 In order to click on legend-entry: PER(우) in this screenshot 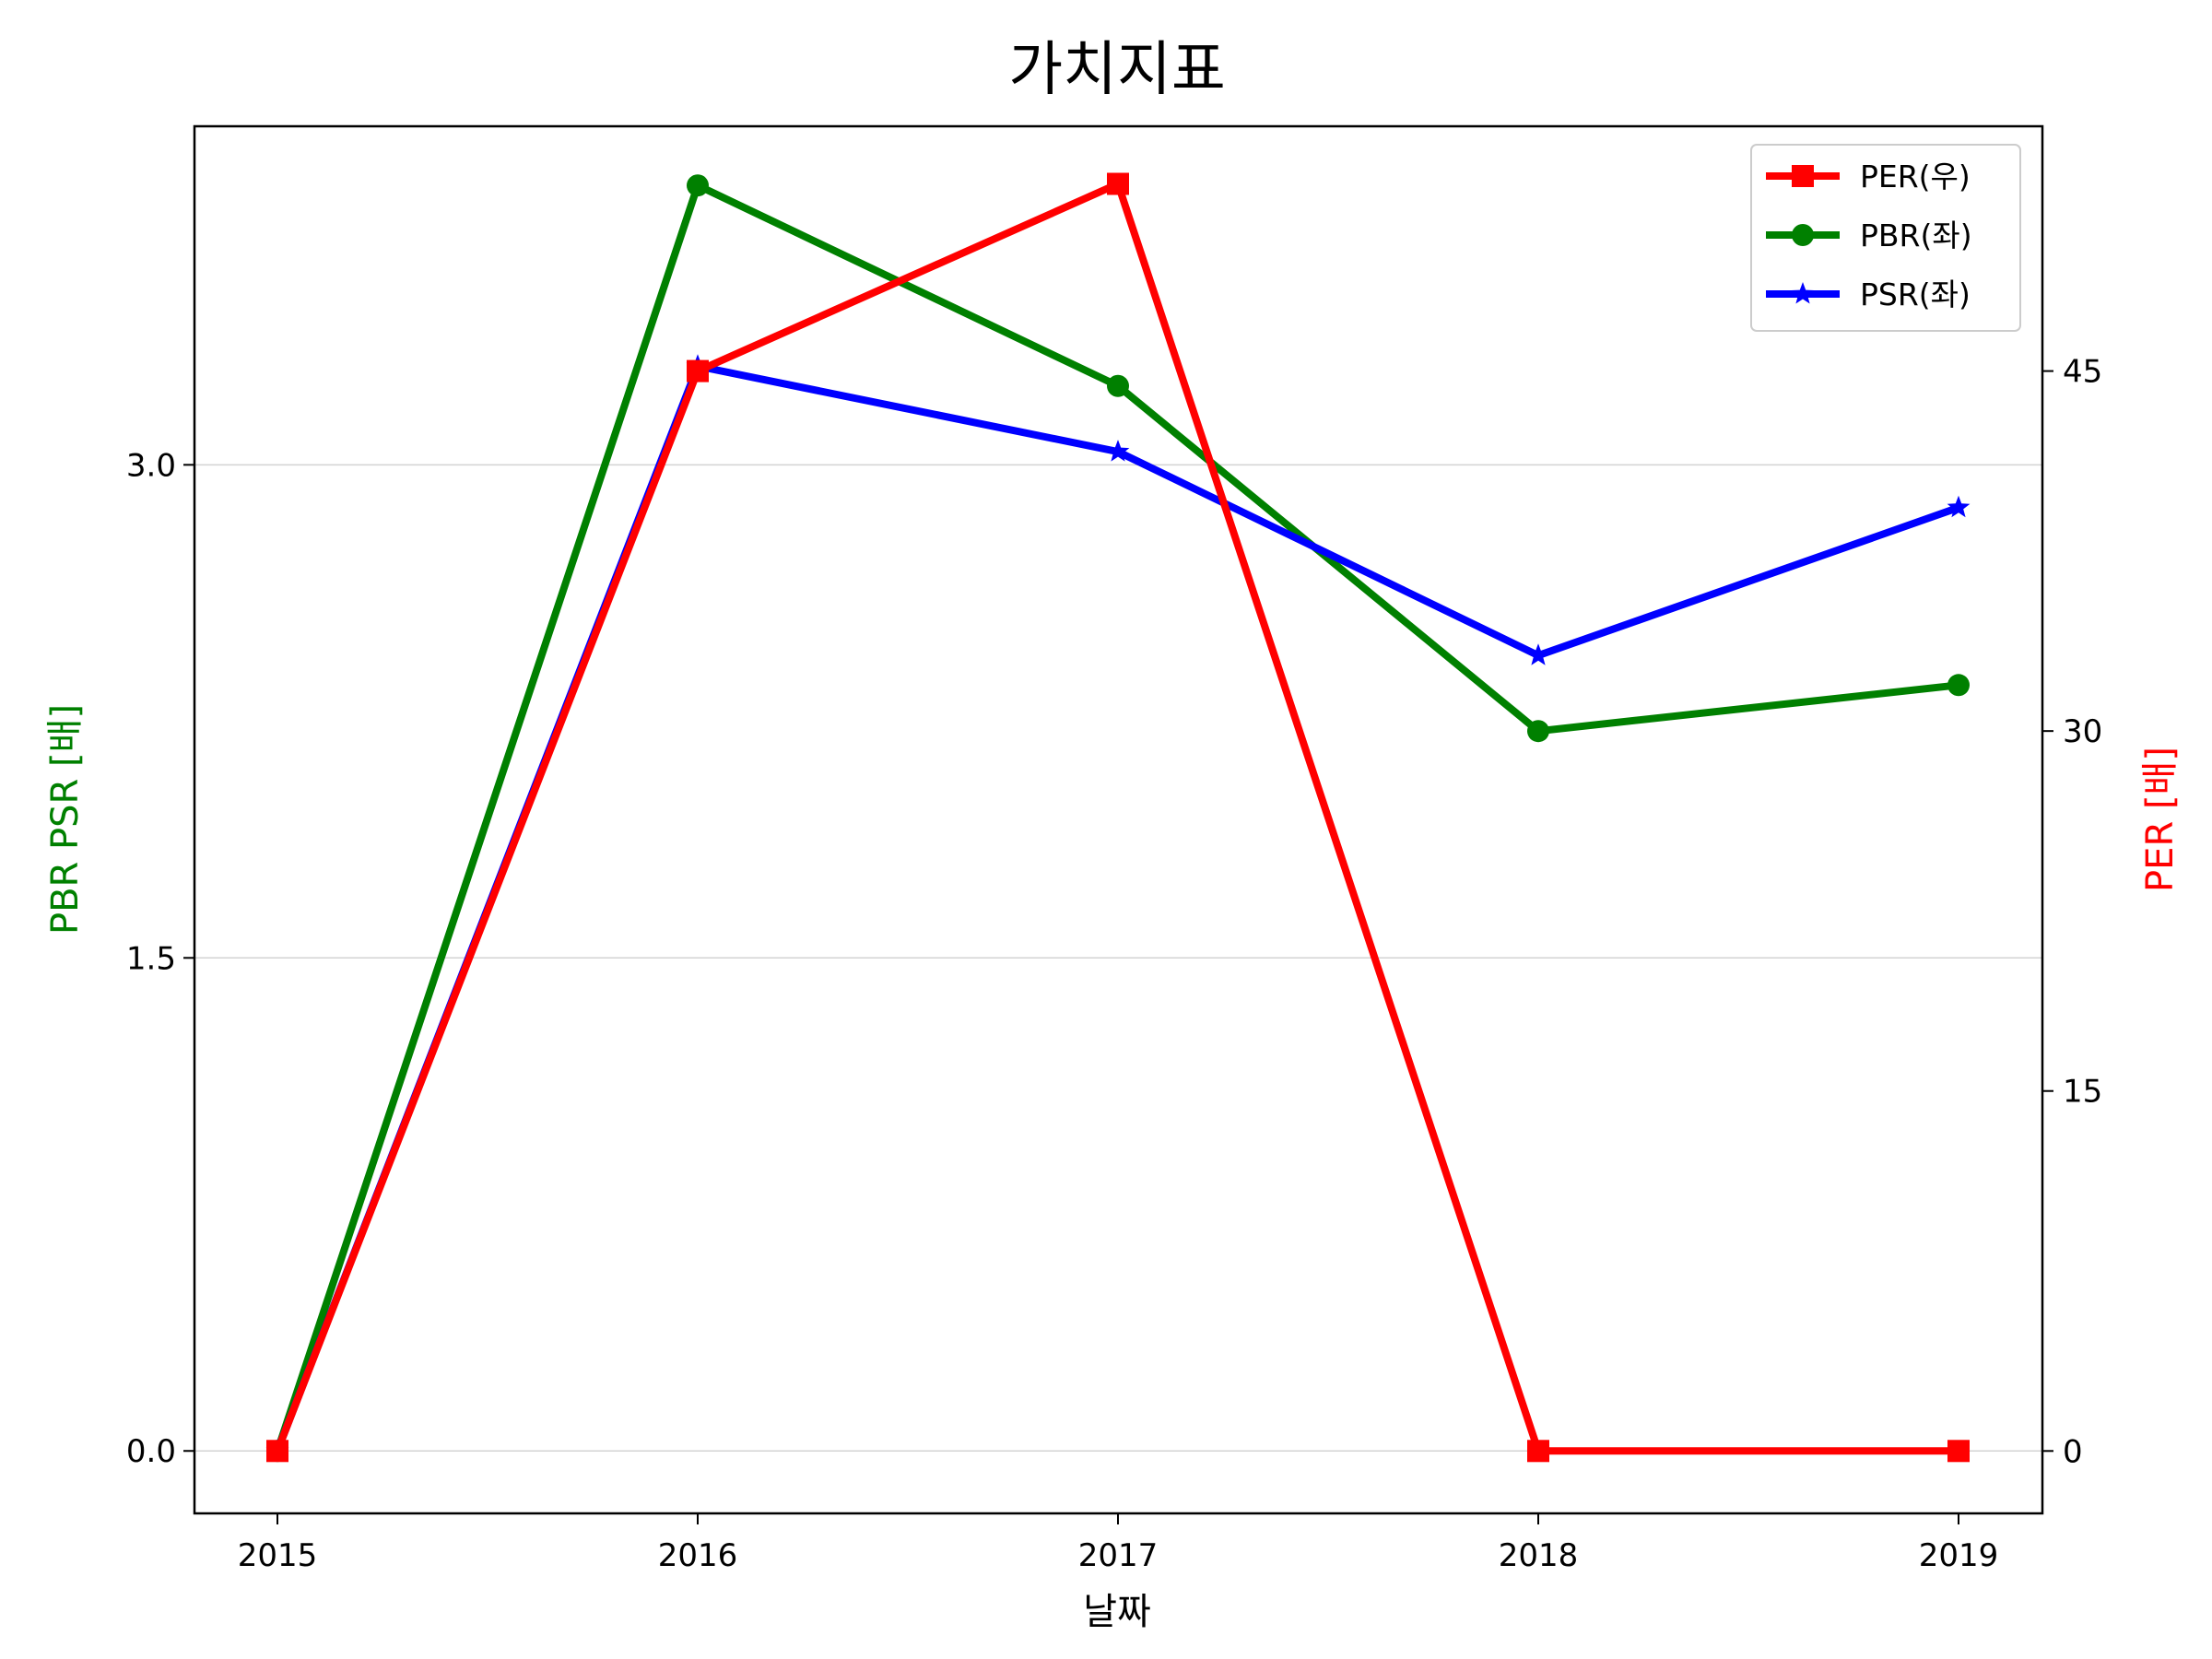, I will do `click(1868, 176)`.